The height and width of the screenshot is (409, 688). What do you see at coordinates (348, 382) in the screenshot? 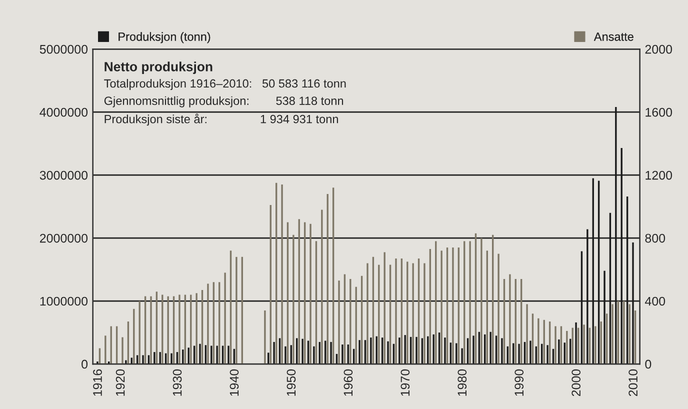
I see `x-tick-label: 1960` at bounding box center [348, 382].